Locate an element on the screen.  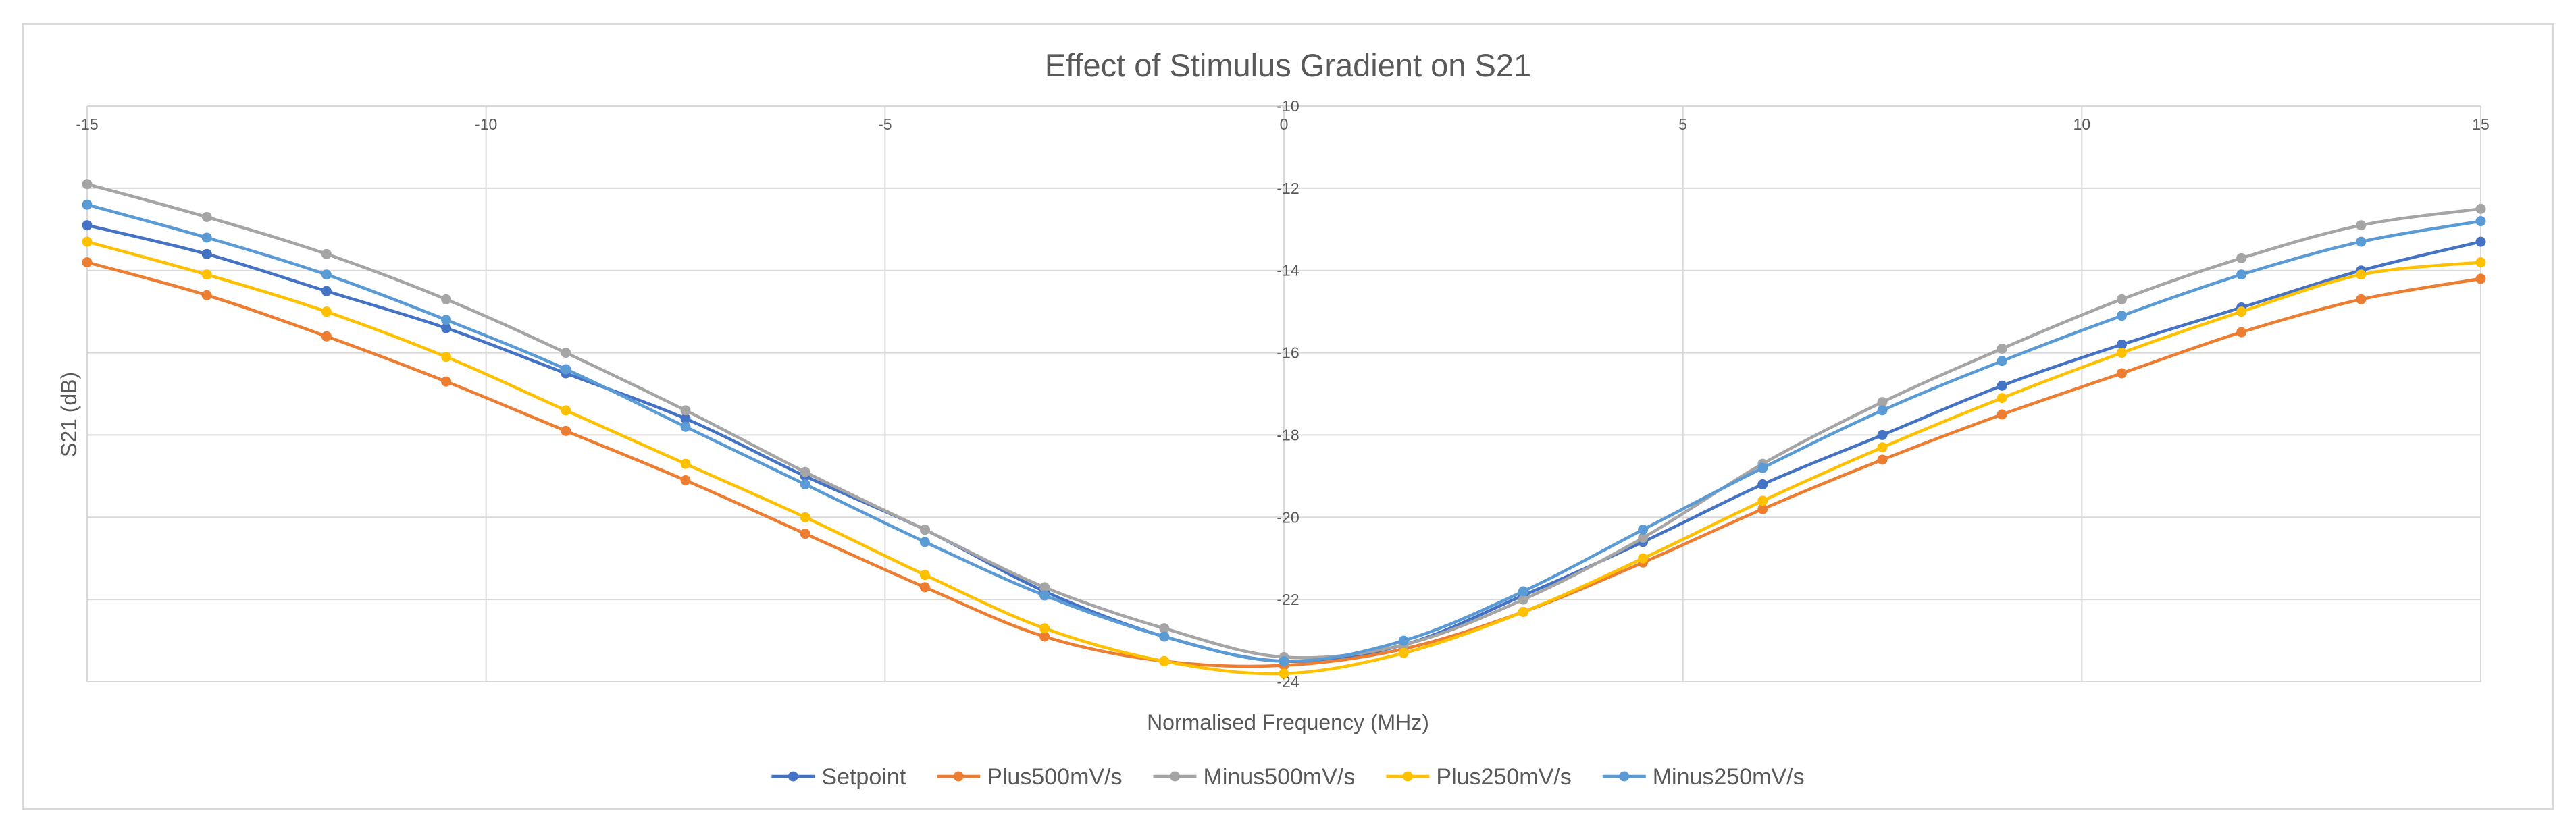
x-tick-label: -10 is located at coordinates (486, 124).